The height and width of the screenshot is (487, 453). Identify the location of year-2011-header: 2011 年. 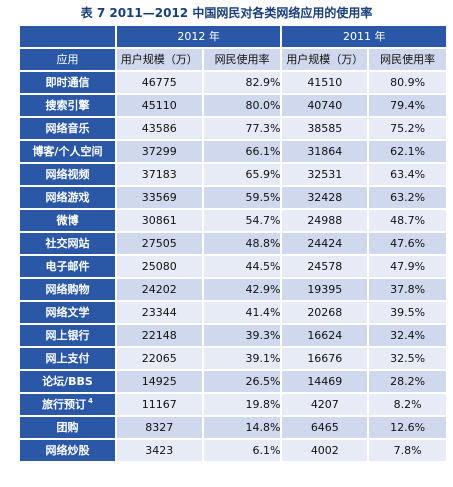
(364, 36).